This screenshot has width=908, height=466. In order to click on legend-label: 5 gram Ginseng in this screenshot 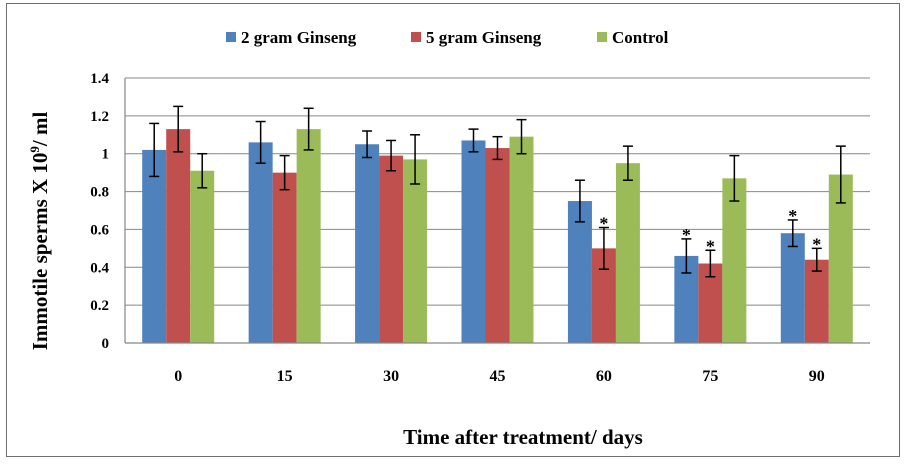, I will do `click(484, 37)`.